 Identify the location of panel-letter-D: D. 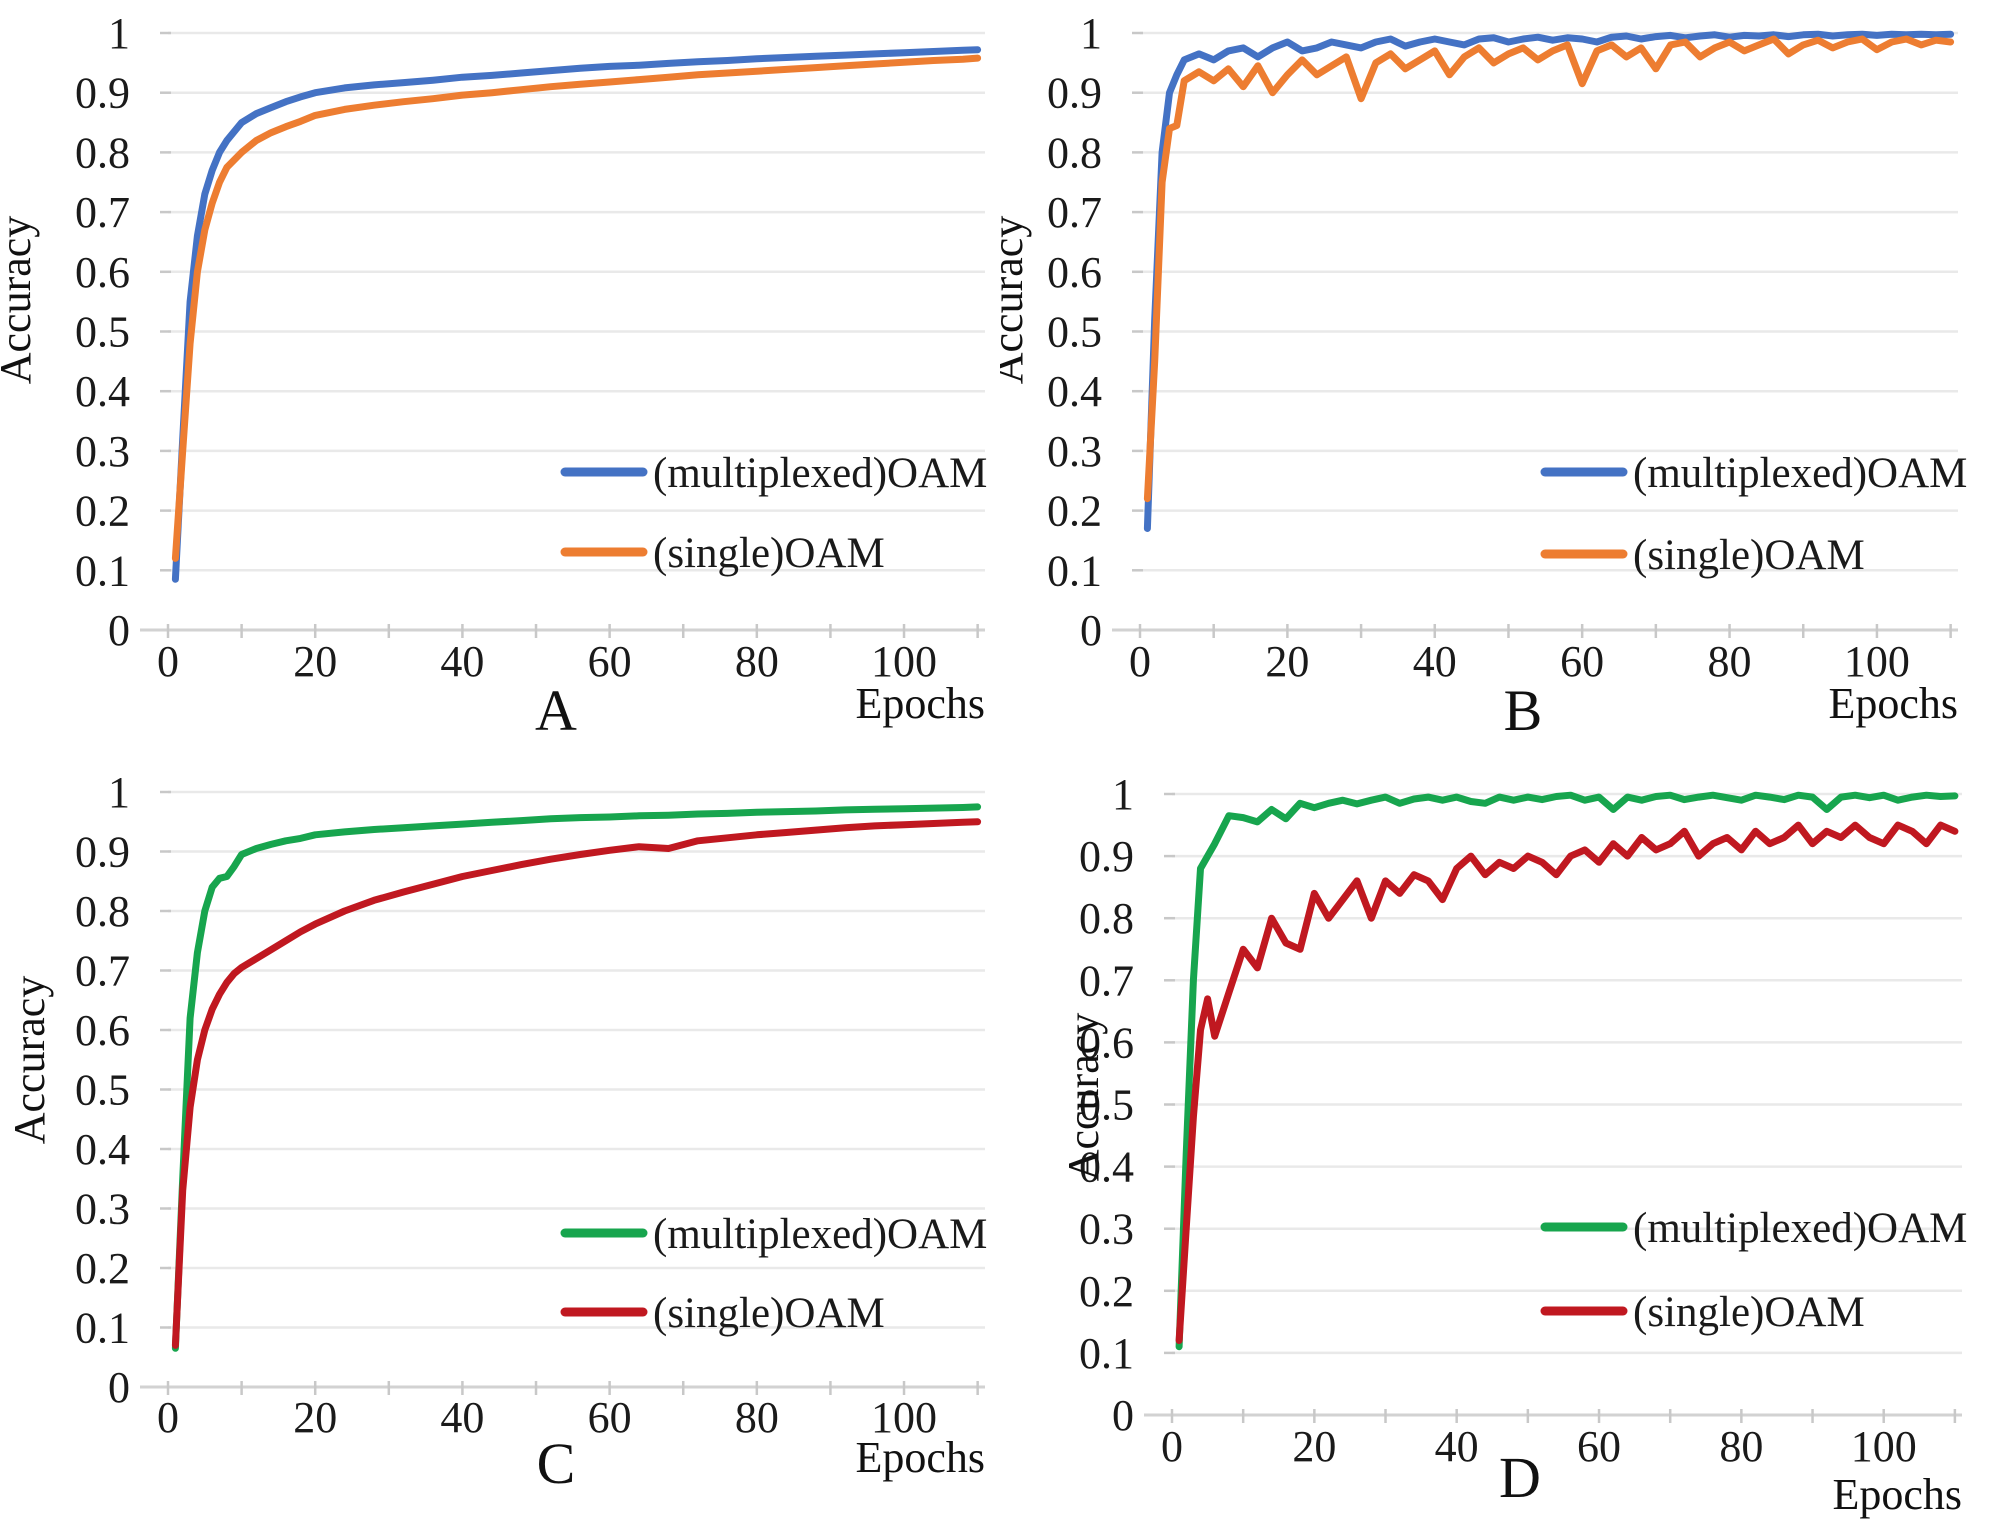
(1520, 1477).